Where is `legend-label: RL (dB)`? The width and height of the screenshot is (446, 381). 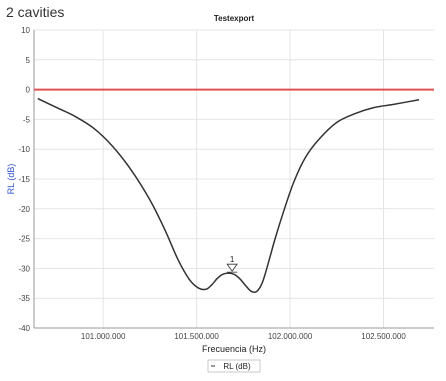
legend-label: RL (dB) is located at coordinates (237, 366).